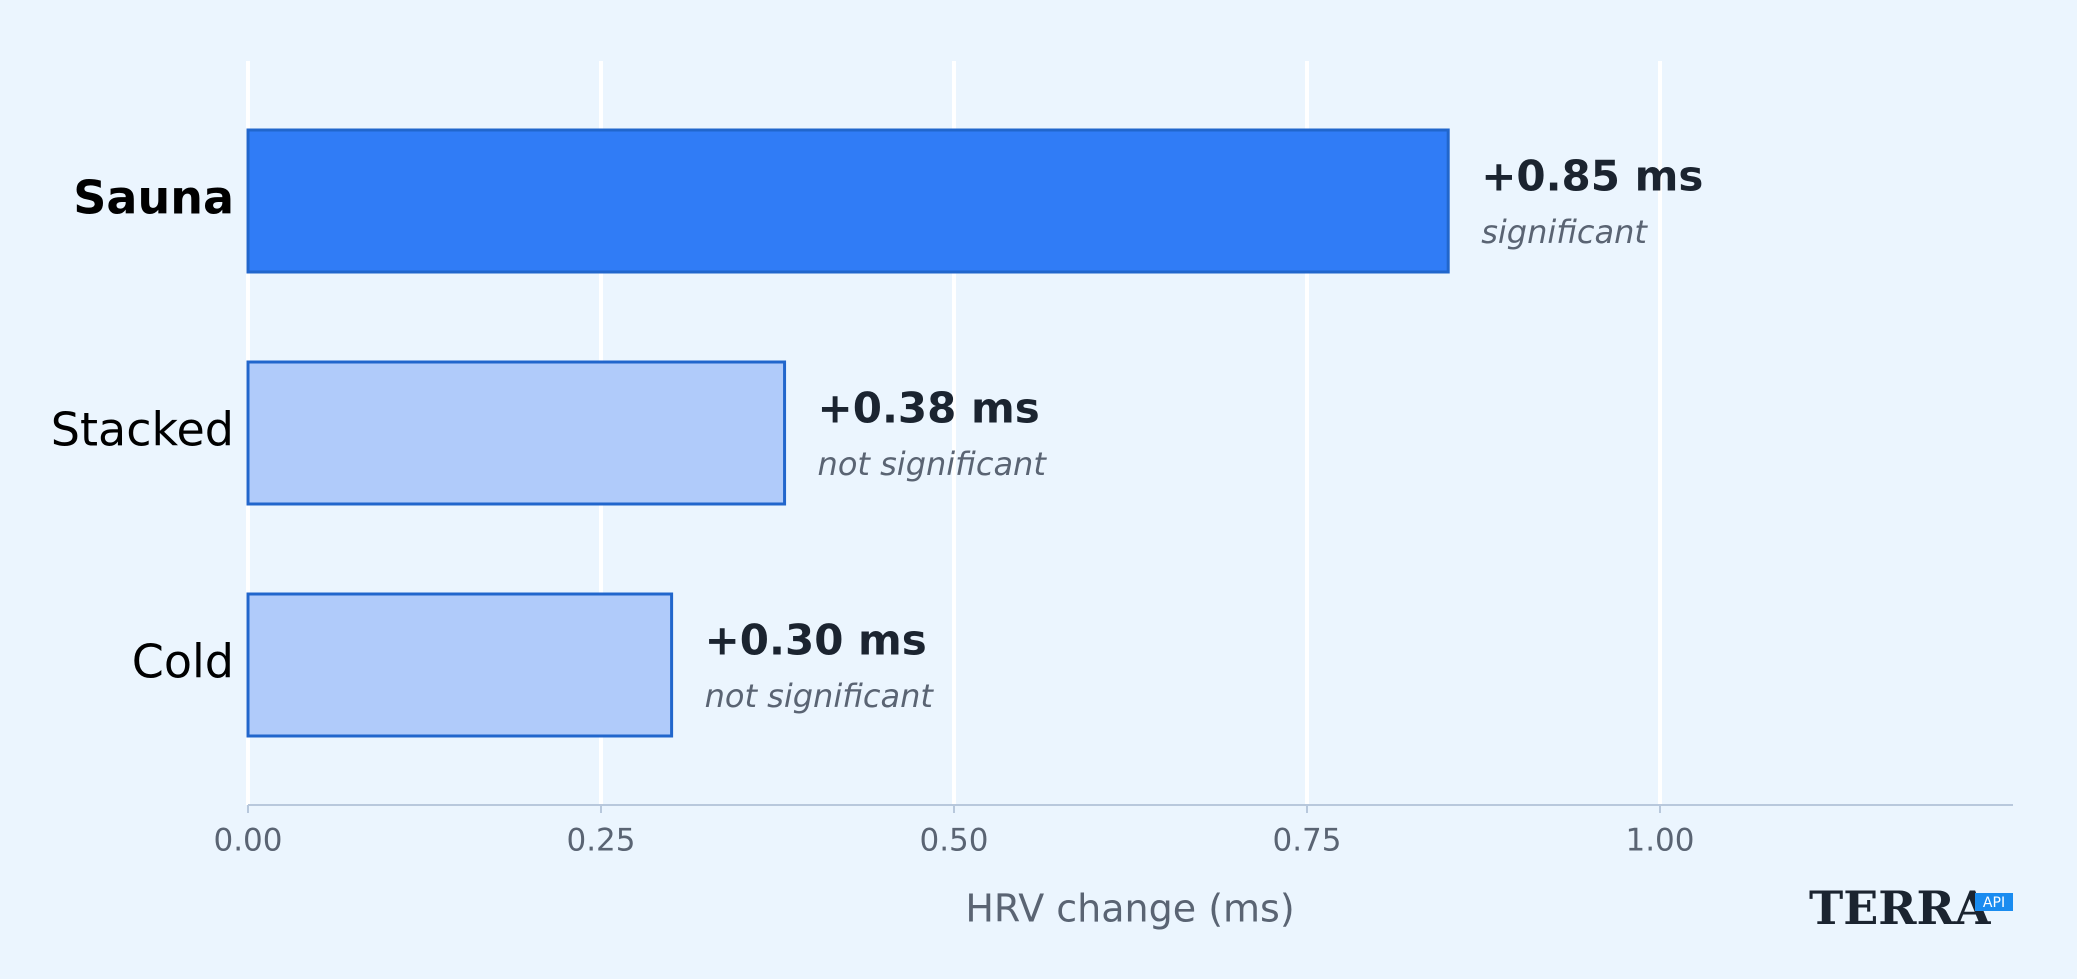  Describe the element at coordinates (153, 198) in the screenshot. I see `y-tick-label: Sauna` at that location.